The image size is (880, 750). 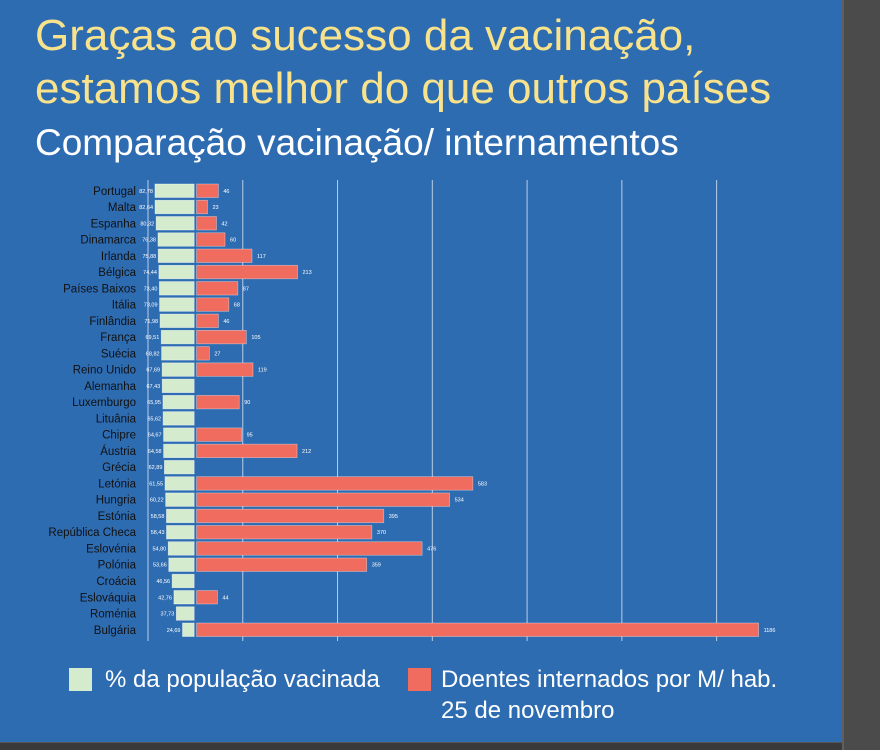 What do you see at coordinates (207, 190) in the screenshot?
I see `bar-hospitalized-portugal` at bounding box center [207, 190].